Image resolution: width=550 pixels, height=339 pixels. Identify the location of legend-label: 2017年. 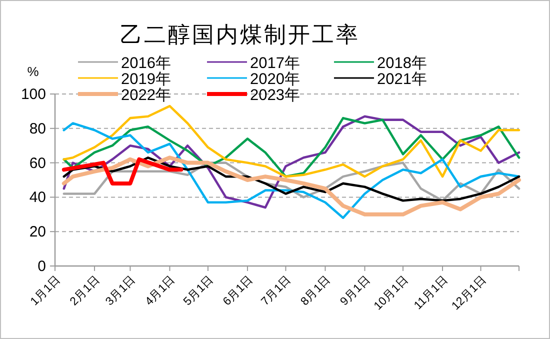
(275, 63).